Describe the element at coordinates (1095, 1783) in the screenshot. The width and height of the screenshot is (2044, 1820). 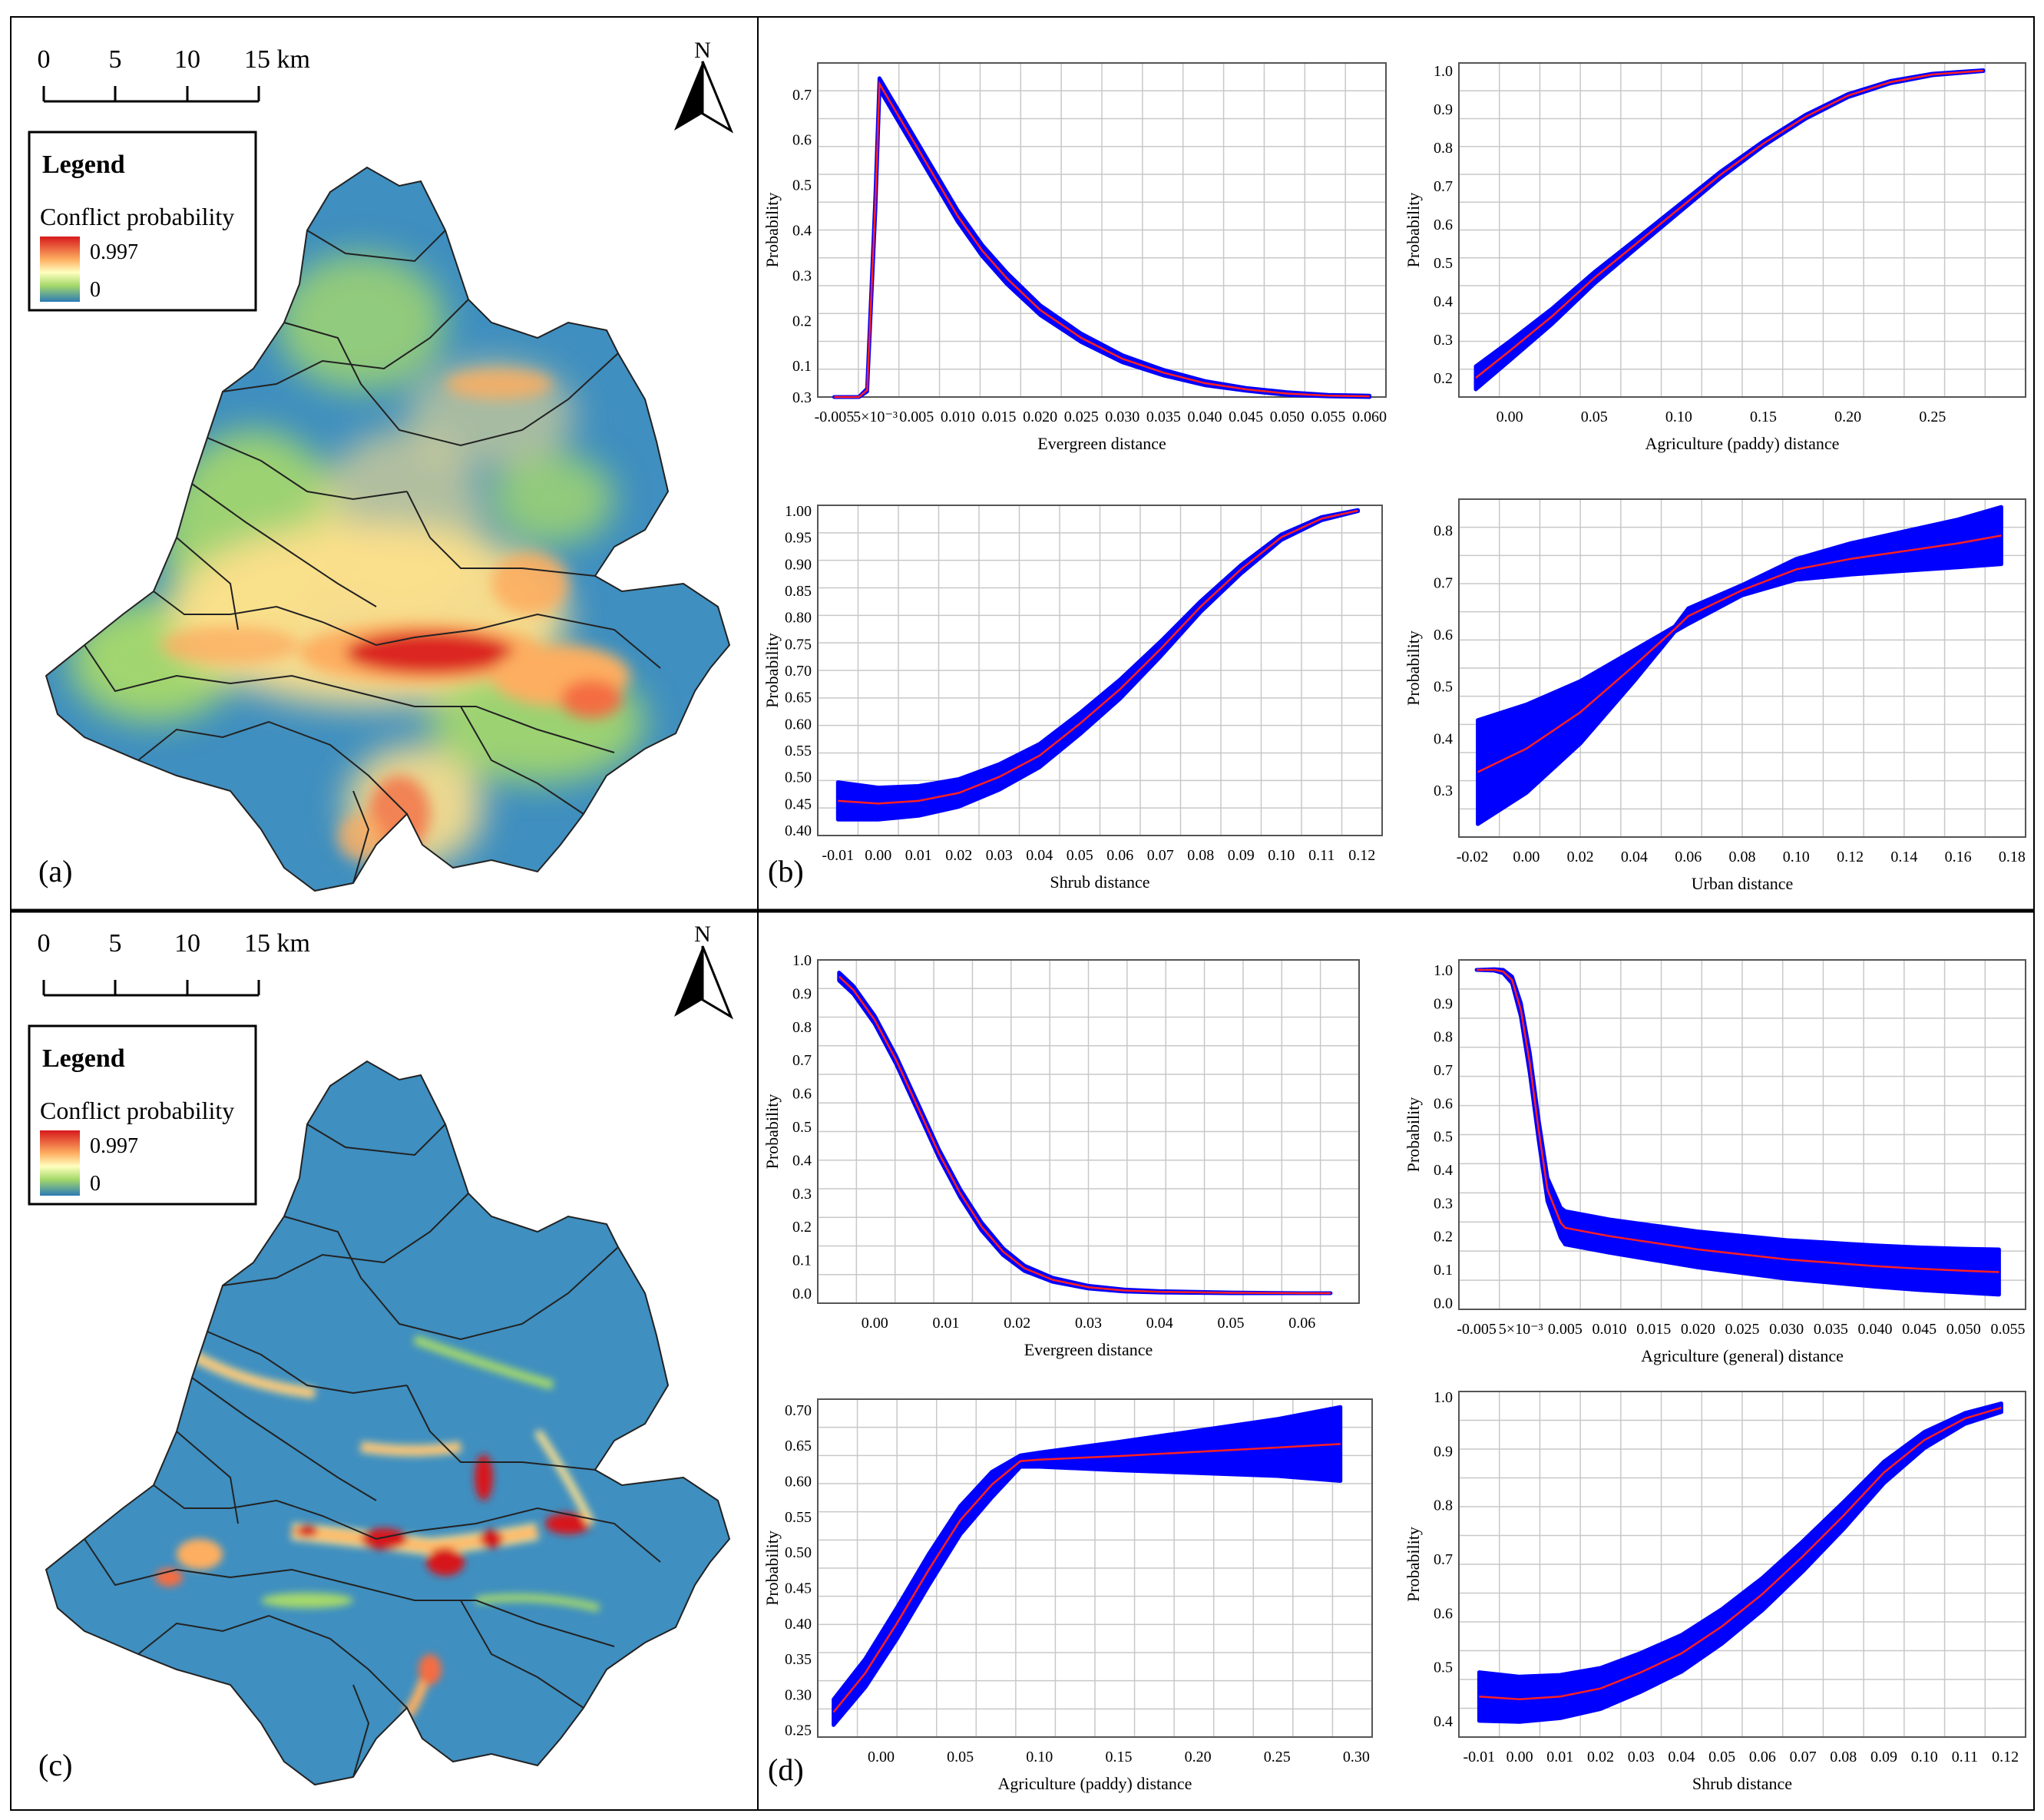
I see `x-axis-label: Agriculture (paddy) distance` at that location.